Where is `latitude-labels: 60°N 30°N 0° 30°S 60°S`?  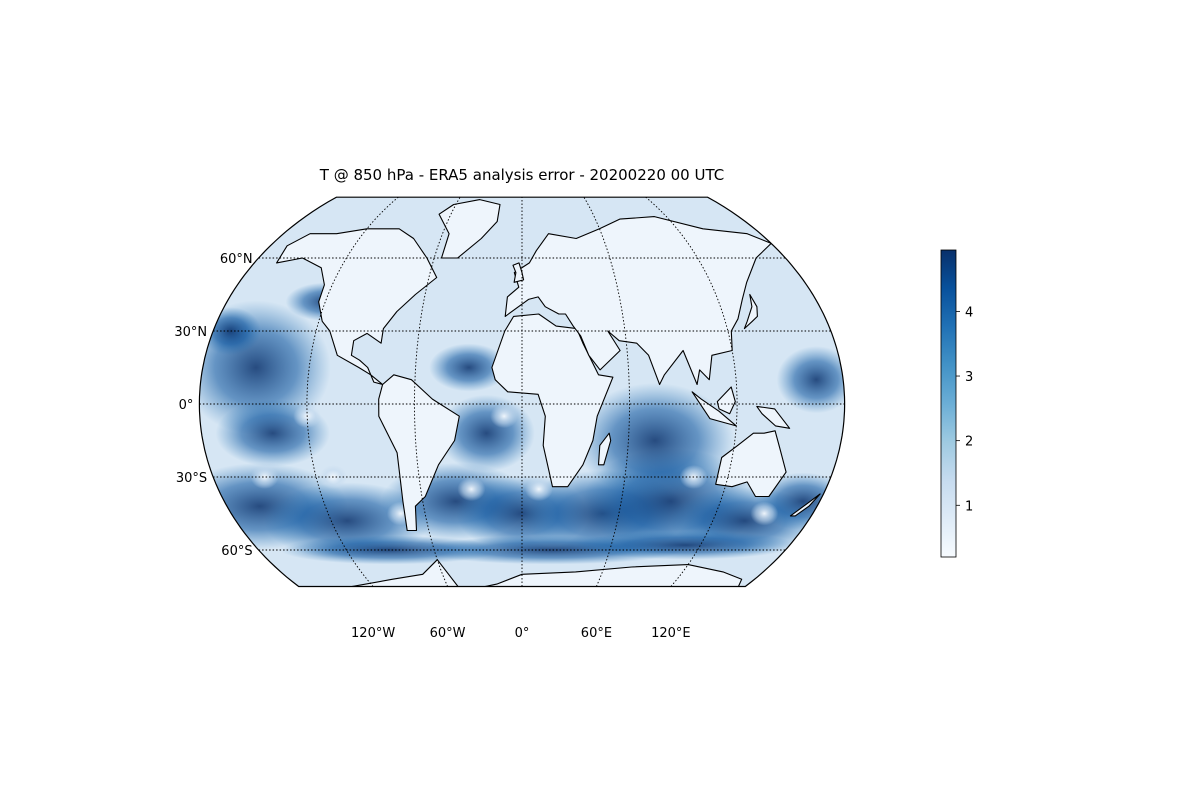
latitude-labels: 60°N 30°N 0° 30°S 60°S is located at coordinates (213, 405).